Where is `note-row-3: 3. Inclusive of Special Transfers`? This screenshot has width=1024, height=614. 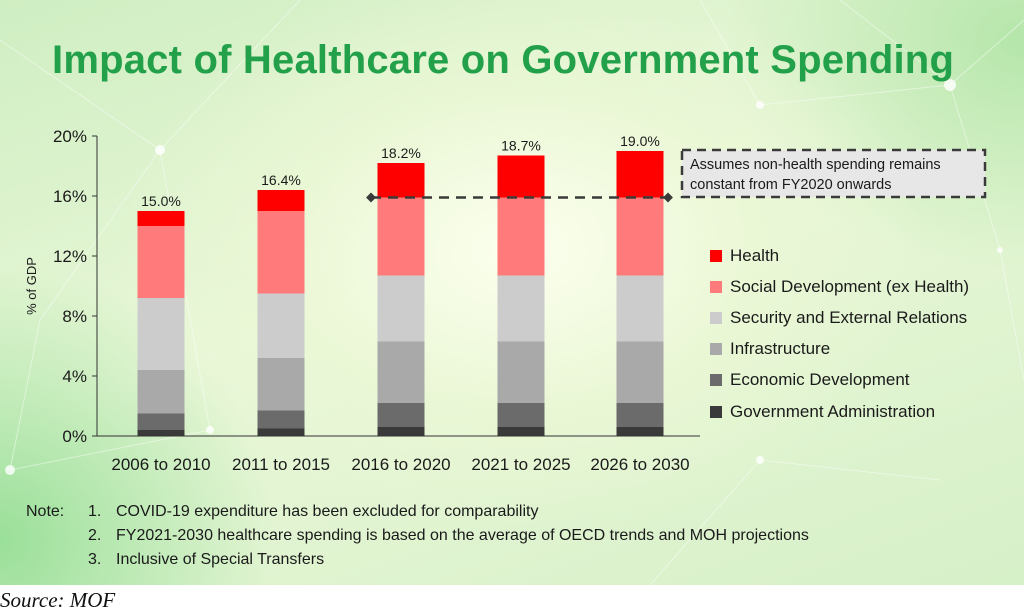 note-row-3: 3. Inclusive of Special Transfers is located at coordinates (417, 560).